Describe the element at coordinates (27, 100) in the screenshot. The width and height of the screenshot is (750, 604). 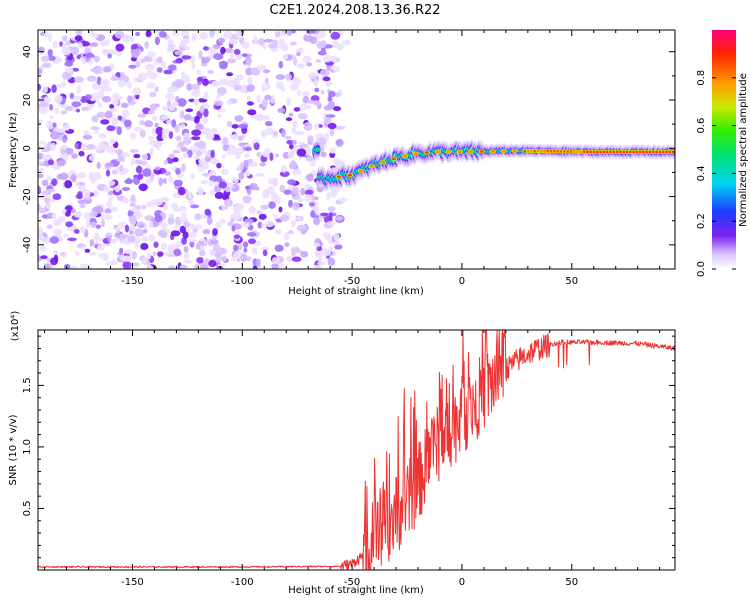
I see `y-tick-label: 20` at that location.